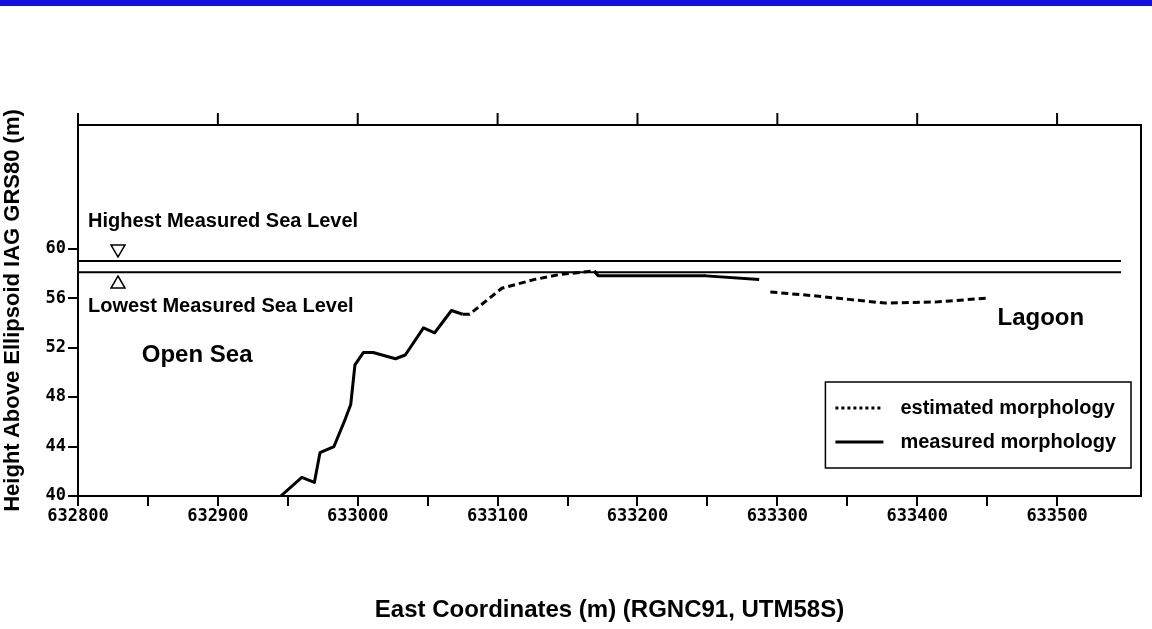 The height and width of the screenshot is (629, 1152). What do you see at coordinates (55, 247) in the screenshot?
I see `y-tick-label: 60` at bounding box center [55, 247].